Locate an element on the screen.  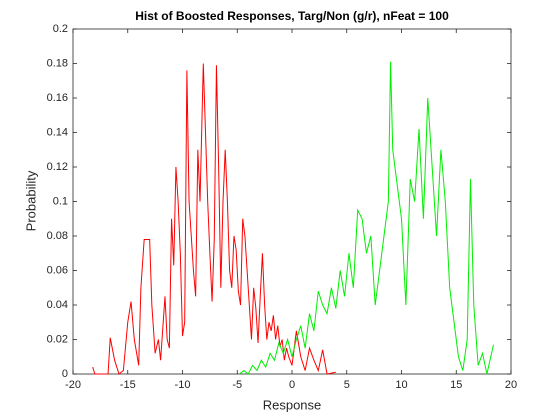
y-tick-label: 0.2 is located at coordinates (60, 29).